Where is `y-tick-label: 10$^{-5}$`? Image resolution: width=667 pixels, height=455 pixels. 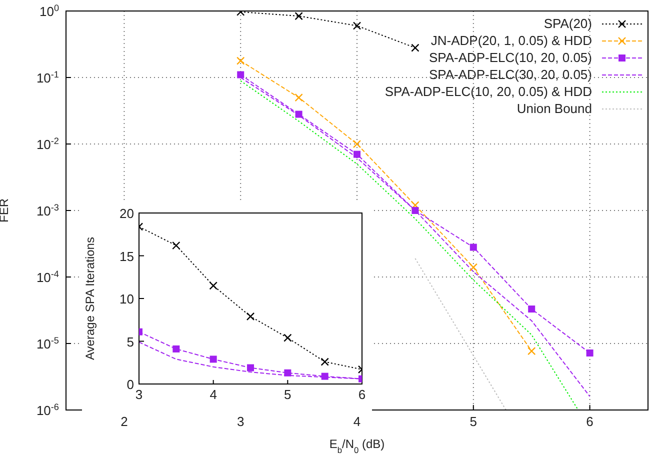
y-tick-label: 10$^{-5}$ is located at coordinates (47, 344).